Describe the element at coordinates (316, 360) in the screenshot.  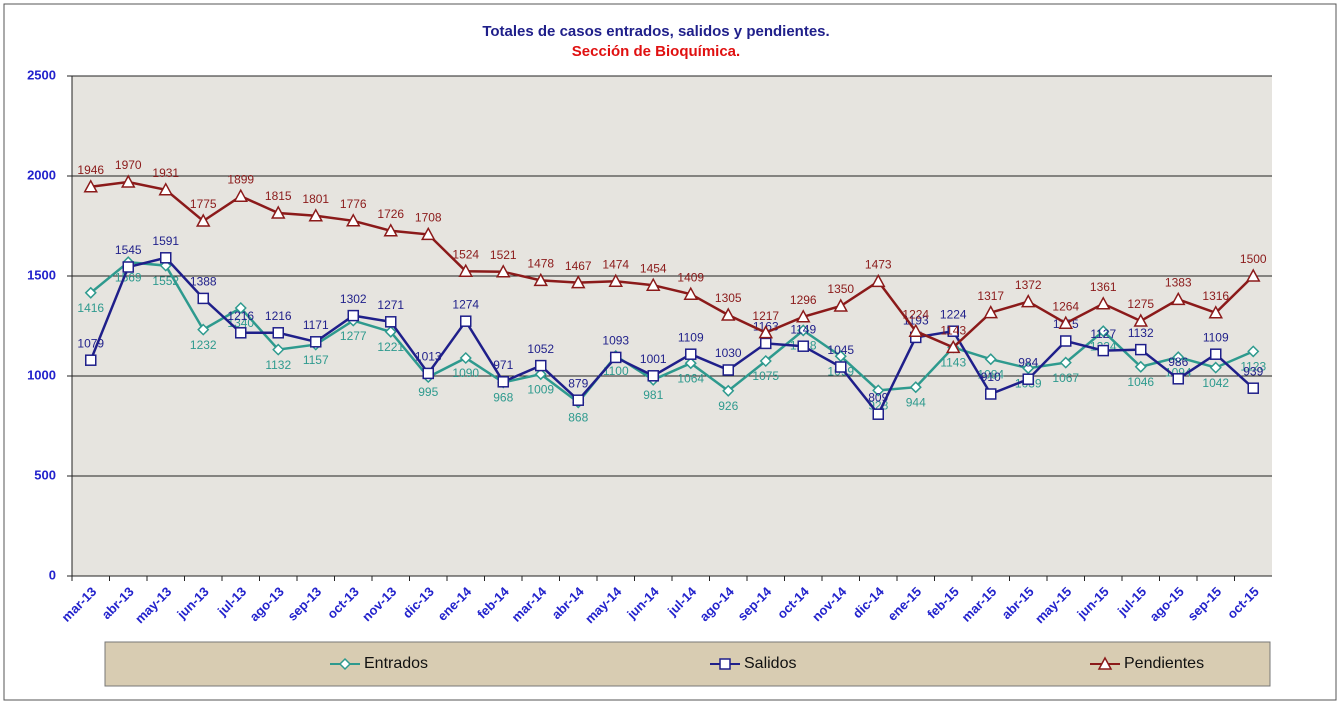
I see `data-label: 1157` at that location.